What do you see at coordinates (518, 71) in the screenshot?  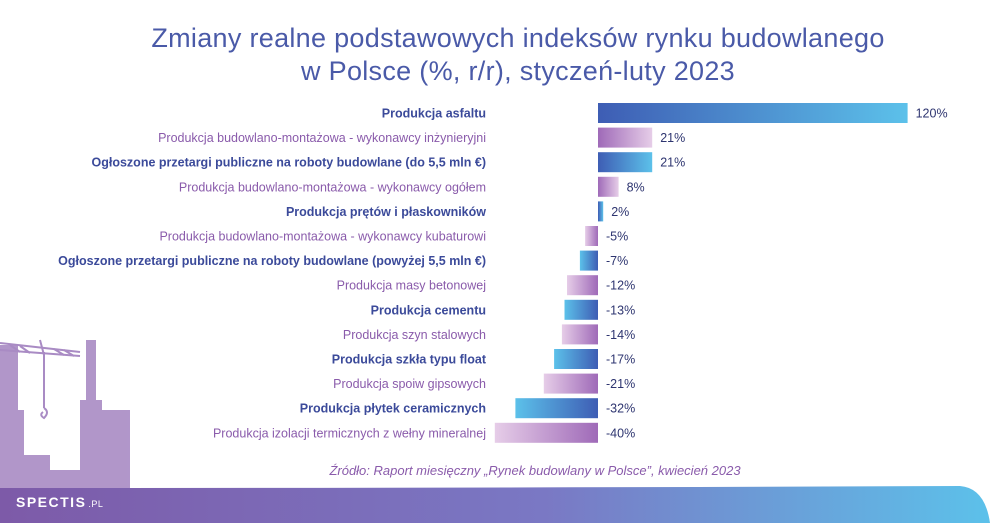 I see `chart-title-line-2: w Polsce (%, r/r), styczeń-luty 2023` at bounding box center [518, 71].